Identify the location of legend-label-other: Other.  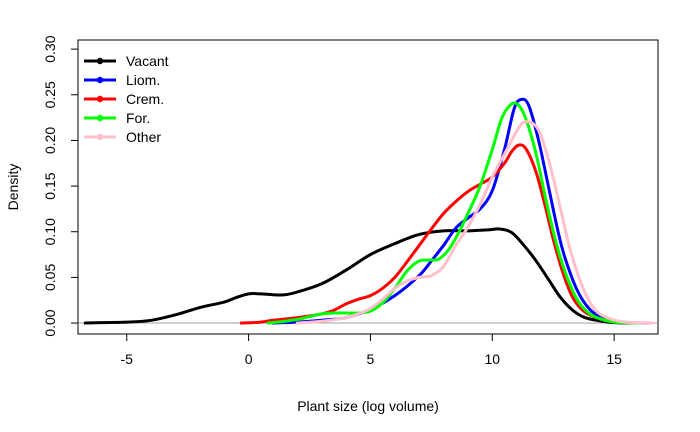
(143, 137).